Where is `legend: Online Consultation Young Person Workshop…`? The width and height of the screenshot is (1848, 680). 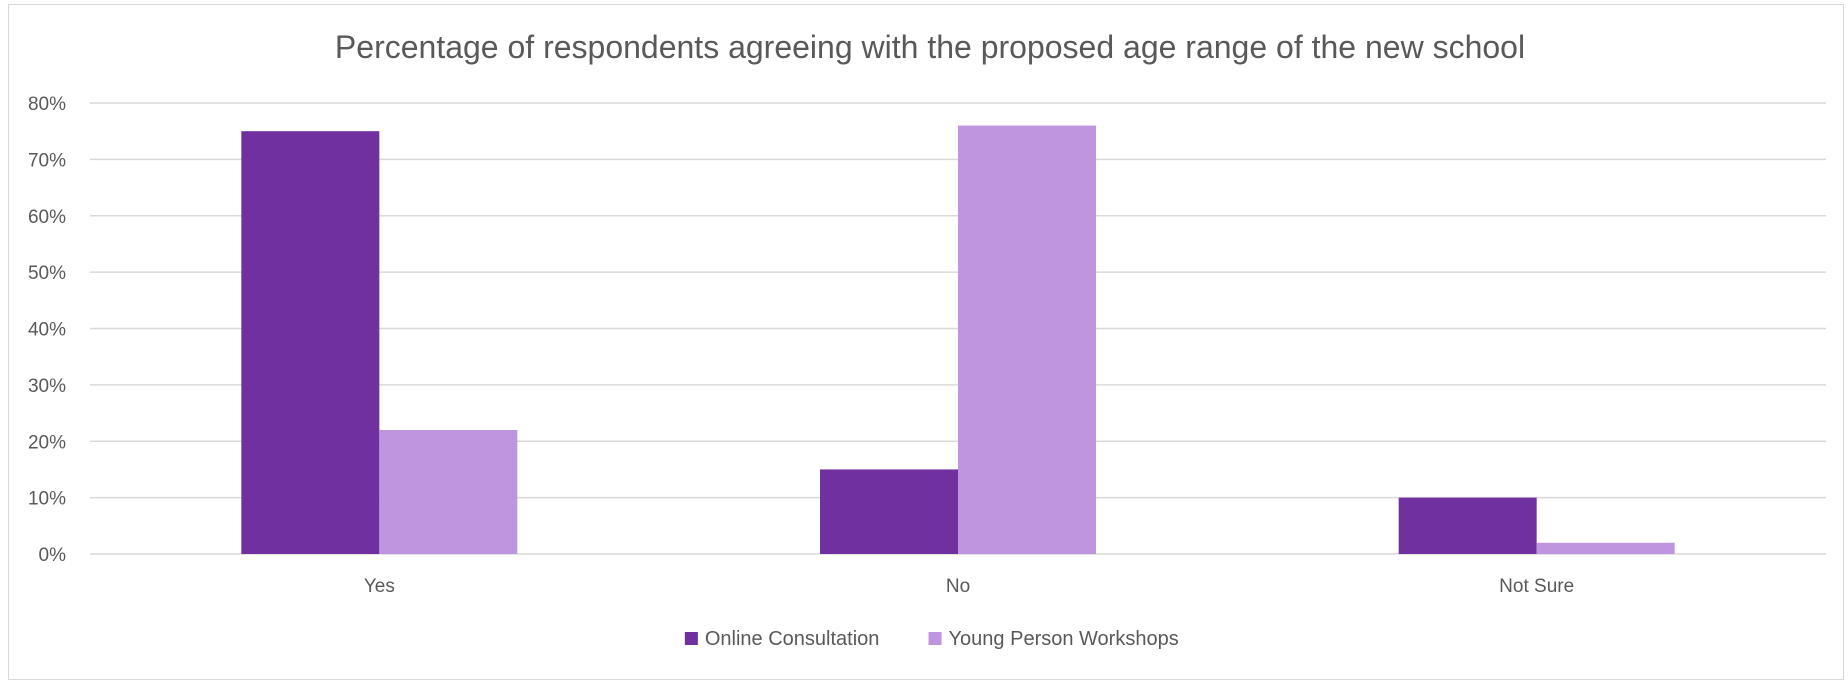 legend: Online Consultation Young Person Workshop… is located at coordinates (931, 639).